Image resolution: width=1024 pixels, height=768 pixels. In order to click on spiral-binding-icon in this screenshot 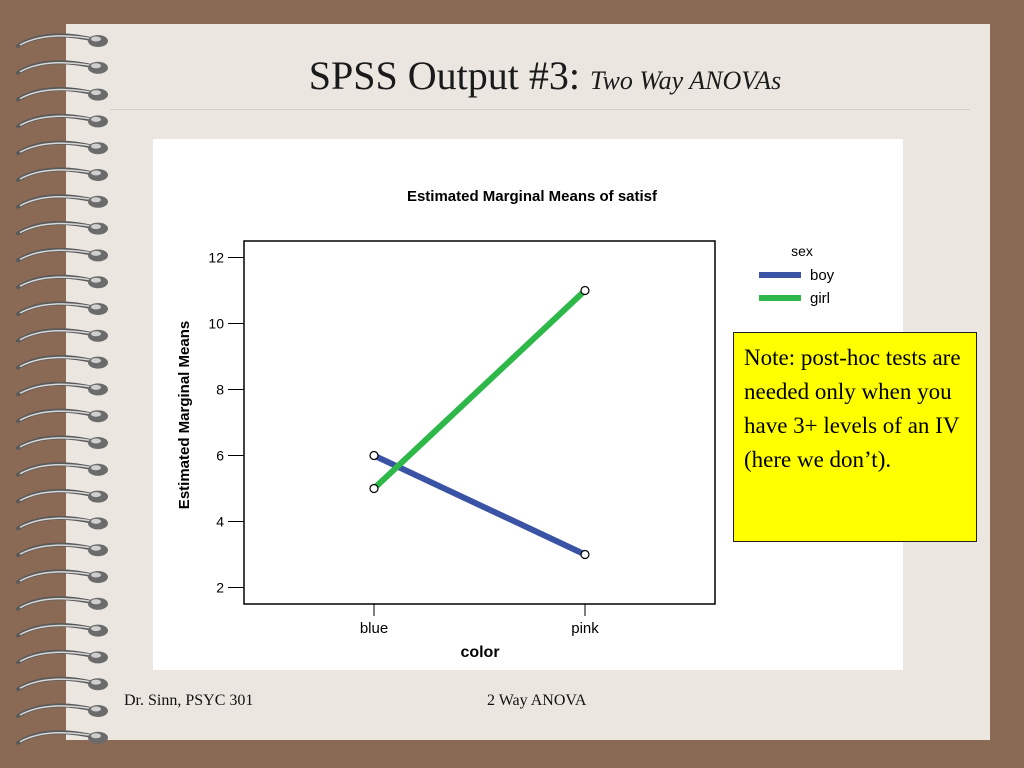, I will do `click(62, 389)`.